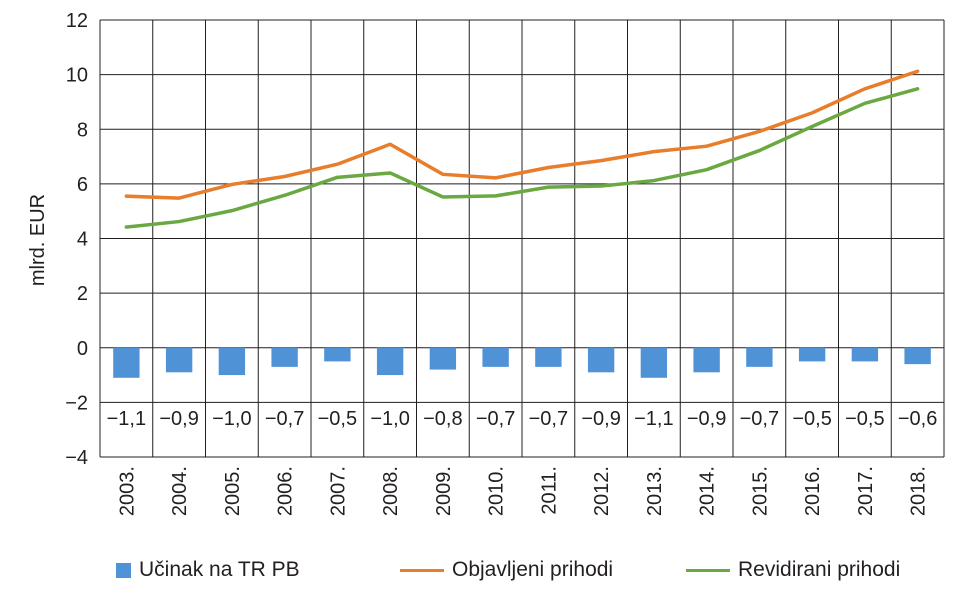  What do you see at coordinates (123, 570) in the screenshot?
I see `legend-swatch-bar` at bounding box center [123, 570].